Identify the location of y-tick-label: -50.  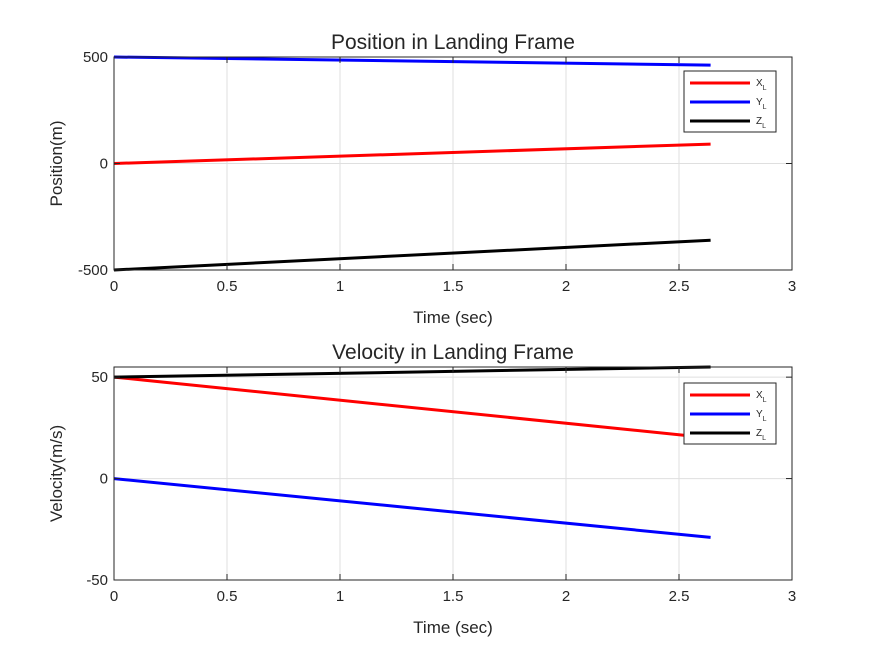
(97, 580).